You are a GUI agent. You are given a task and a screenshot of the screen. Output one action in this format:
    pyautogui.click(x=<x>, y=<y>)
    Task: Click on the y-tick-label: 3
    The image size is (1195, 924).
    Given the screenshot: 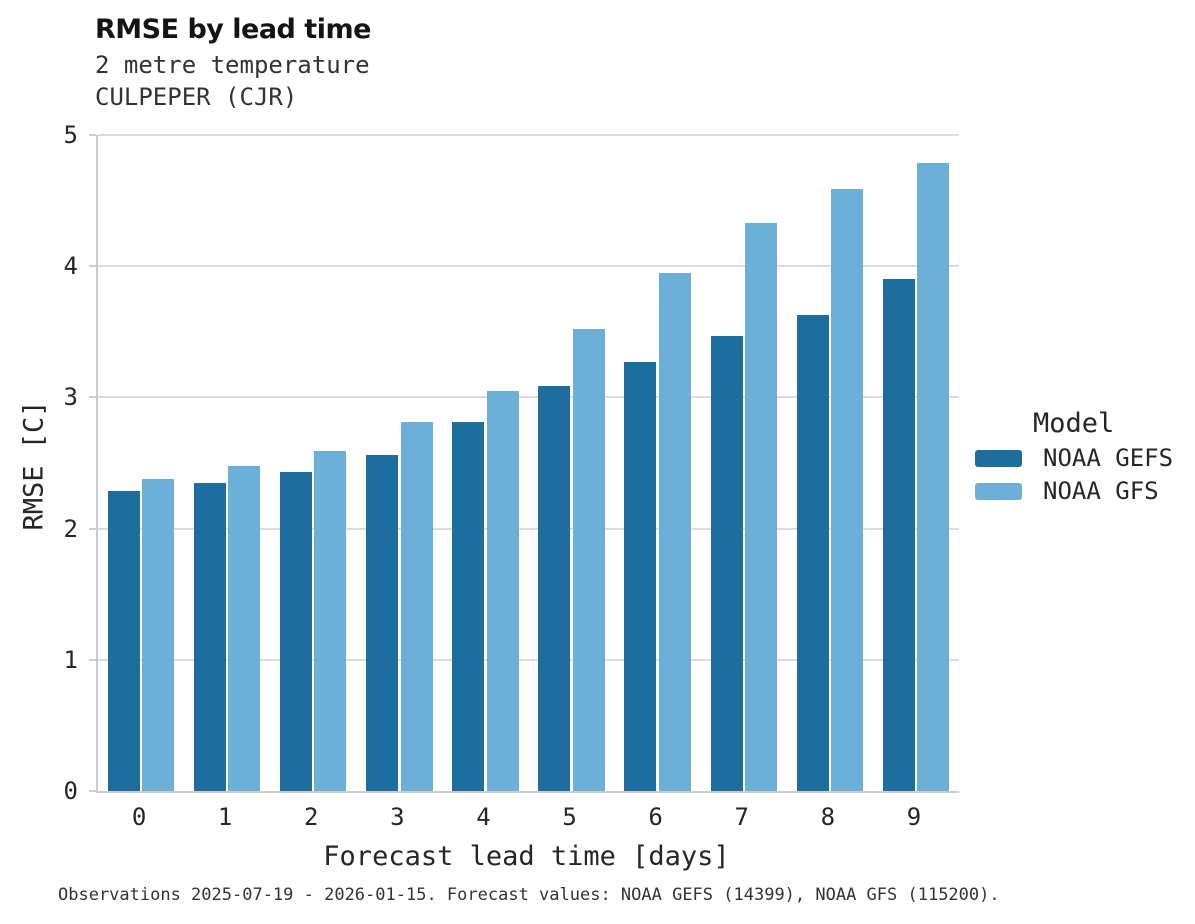 What is the action you would take?
    pyautogui.click(x=70, y=397)
    